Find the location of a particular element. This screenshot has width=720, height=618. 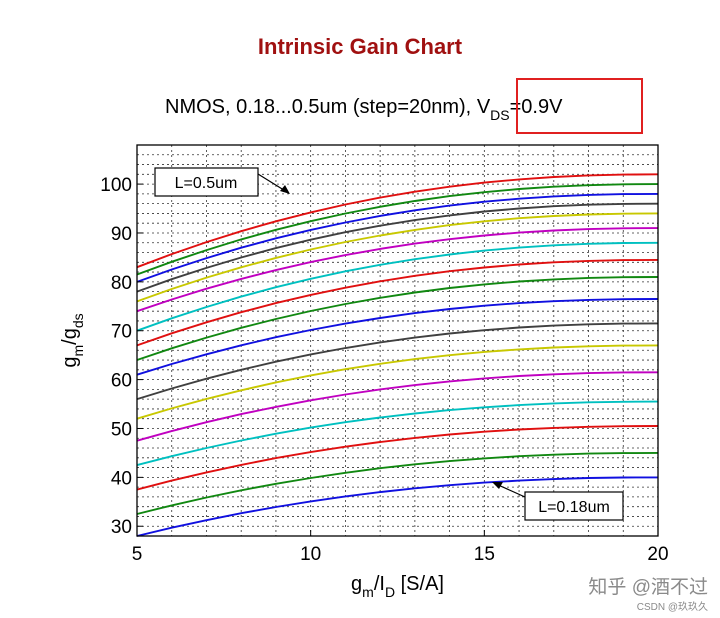

y-tick-label: 90 is located at coordinates (121, 234).